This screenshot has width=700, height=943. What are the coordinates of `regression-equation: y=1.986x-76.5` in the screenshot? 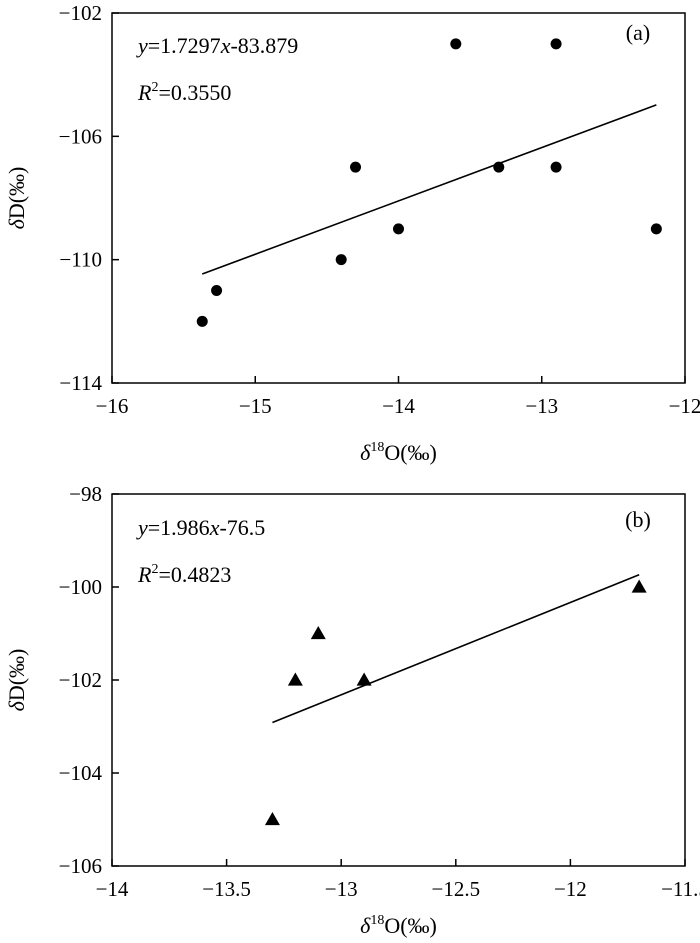 It's located at (200, 527).